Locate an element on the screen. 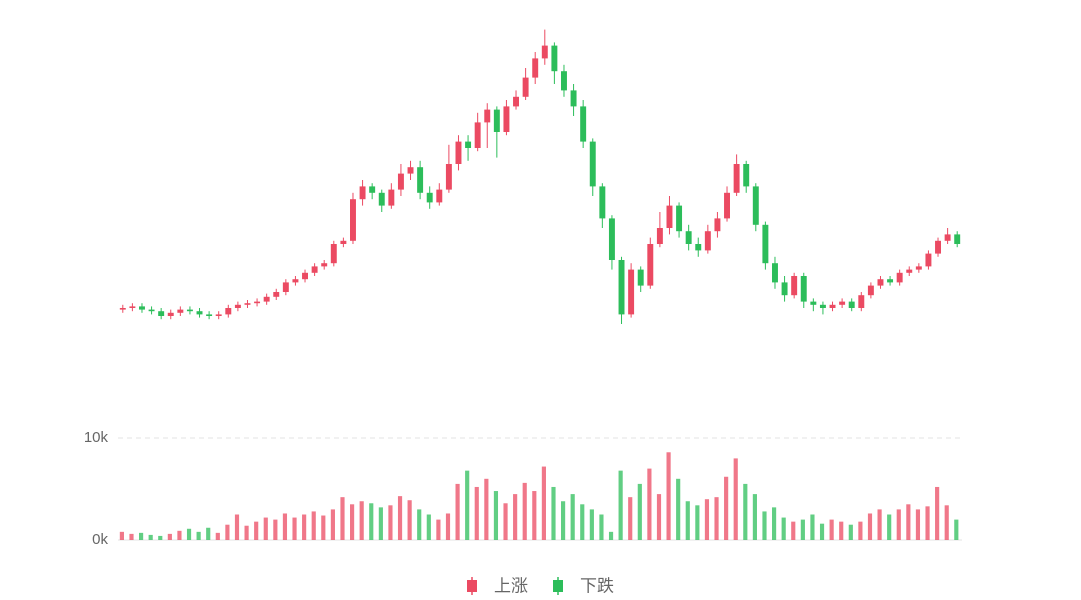 This screenshot has height=600, width=1081. legend-label: 上涨 is located at coordinates (511, 585).